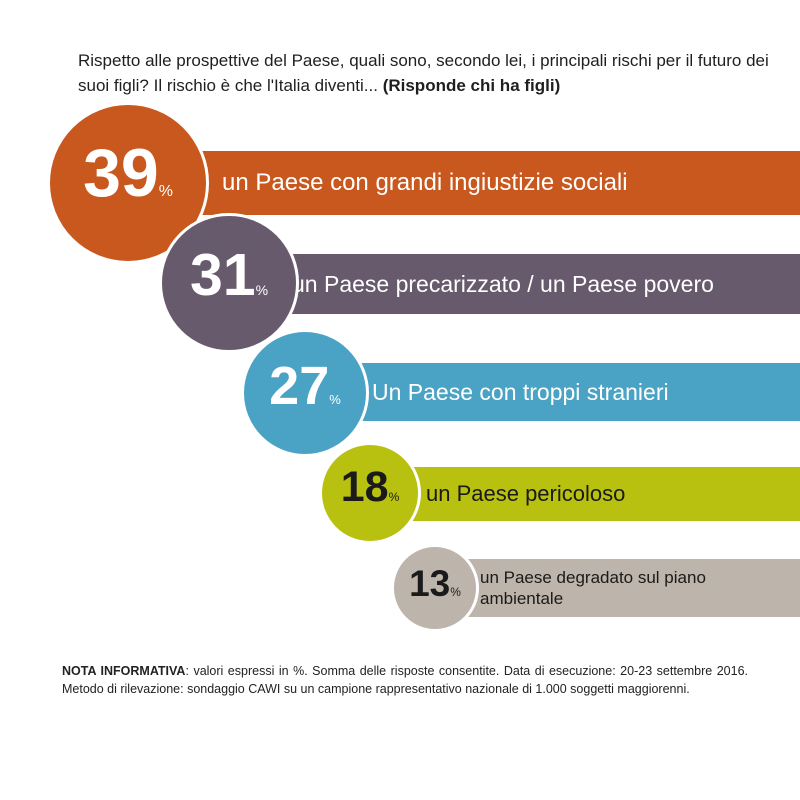 This screenshot has height=800, width=800. I want to click on bar-label: un Paese precarizzato / un Paese povero, so click(503, 284).